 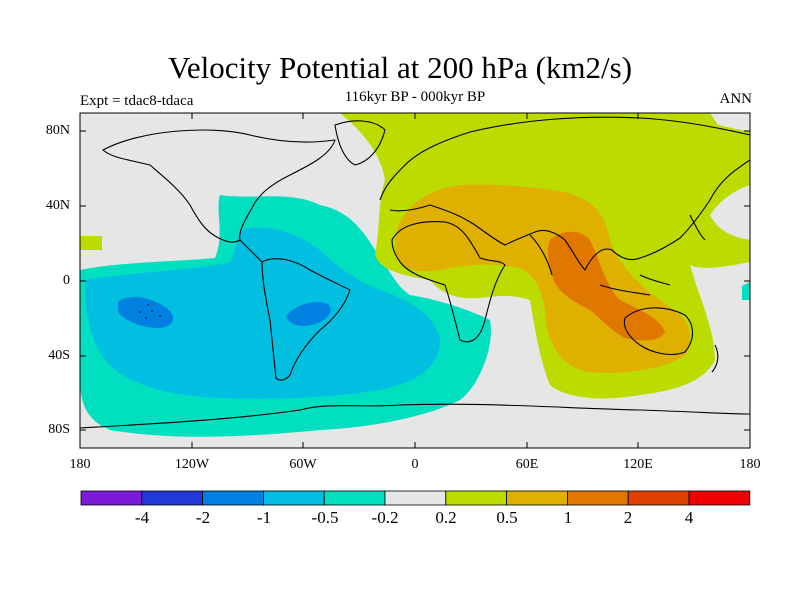 I want to click on contour-pos-weak-west, so click(x=91, y=243).